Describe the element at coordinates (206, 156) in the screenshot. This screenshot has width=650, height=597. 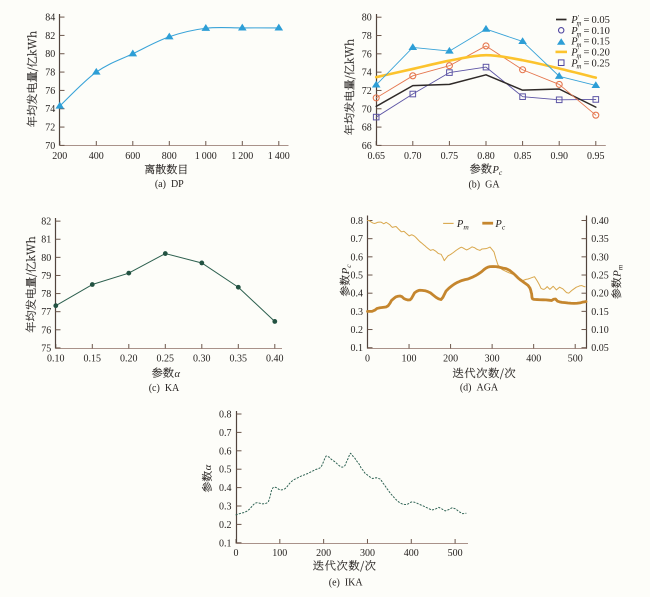
I see `svg-text: 1 000` at that location.